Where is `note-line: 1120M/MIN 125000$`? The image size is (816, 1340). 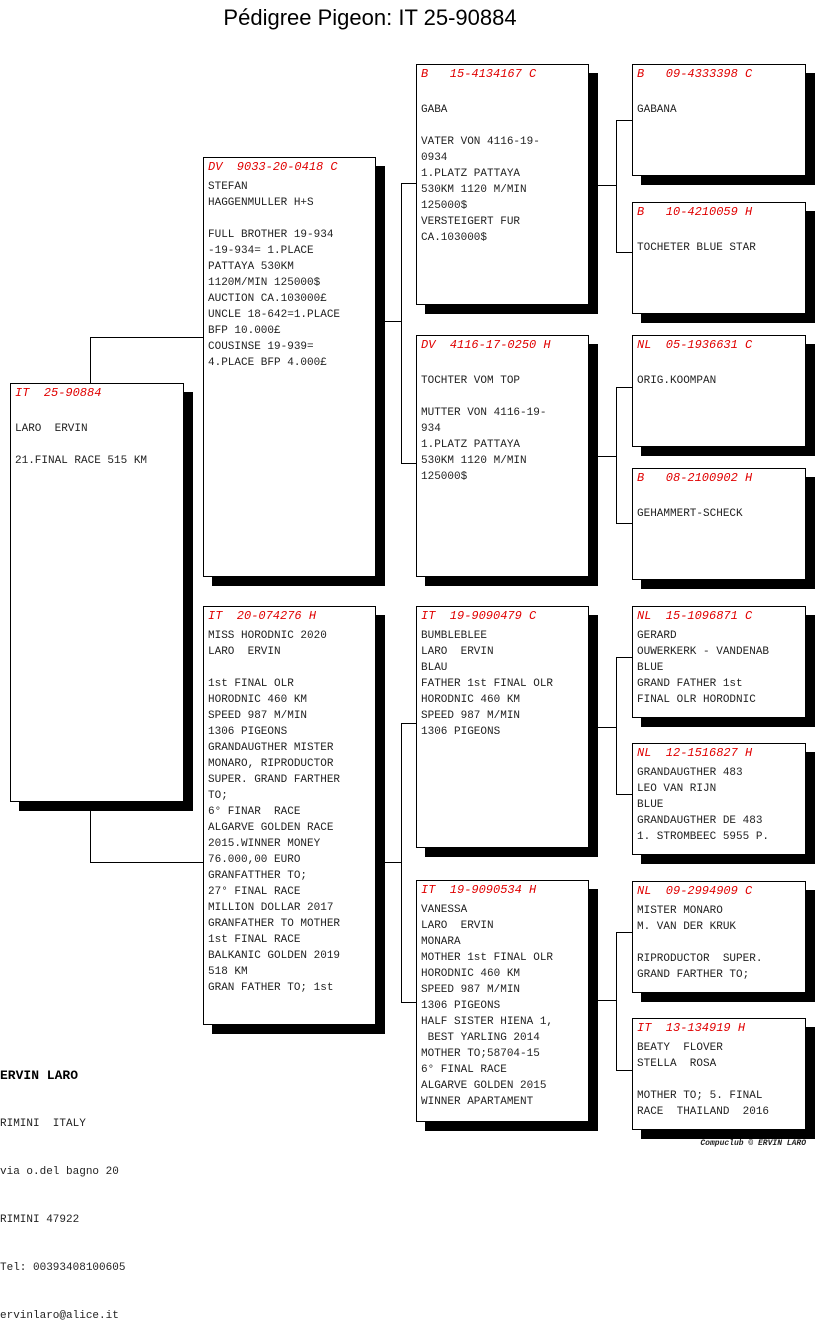 note-line: 1120M/MIN 125000$ is located at coordinates (264, 283).